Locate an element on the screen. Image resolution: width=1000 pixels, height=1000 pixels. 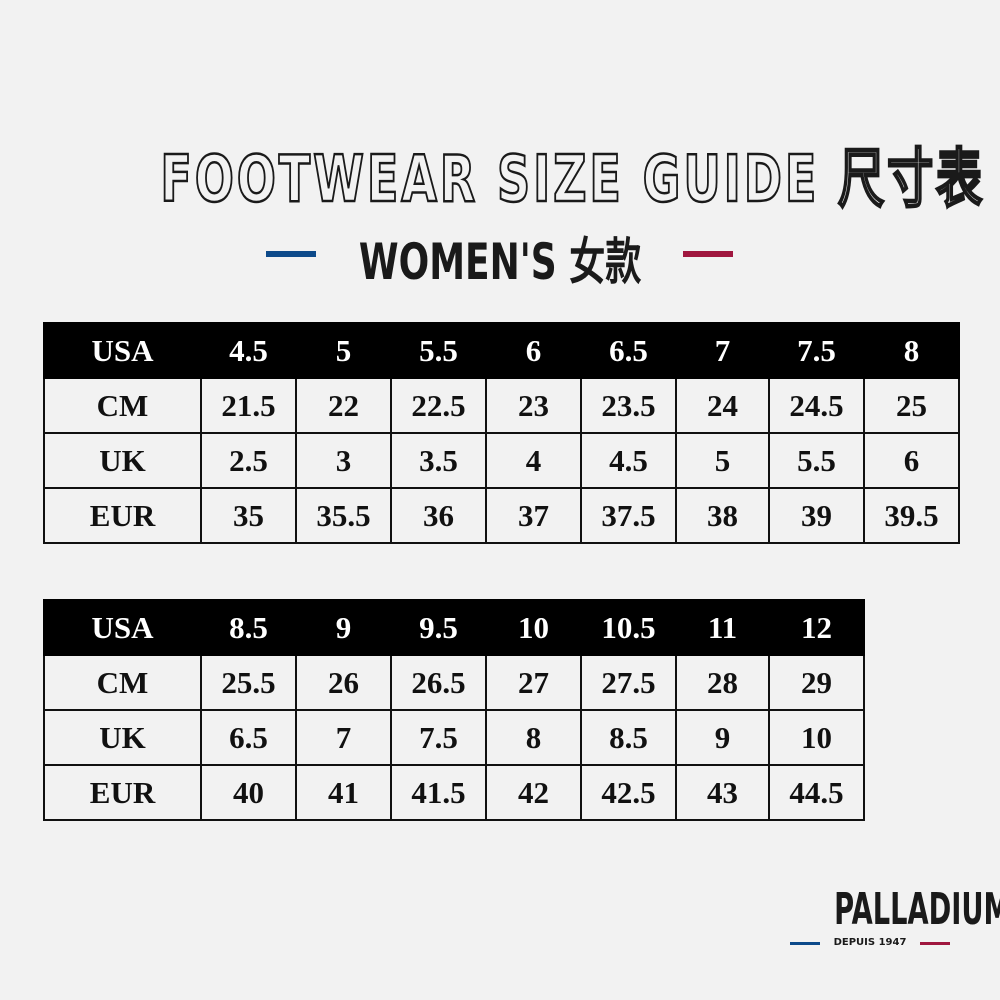
size-cell: 4 is located at coordinates (533, 460).